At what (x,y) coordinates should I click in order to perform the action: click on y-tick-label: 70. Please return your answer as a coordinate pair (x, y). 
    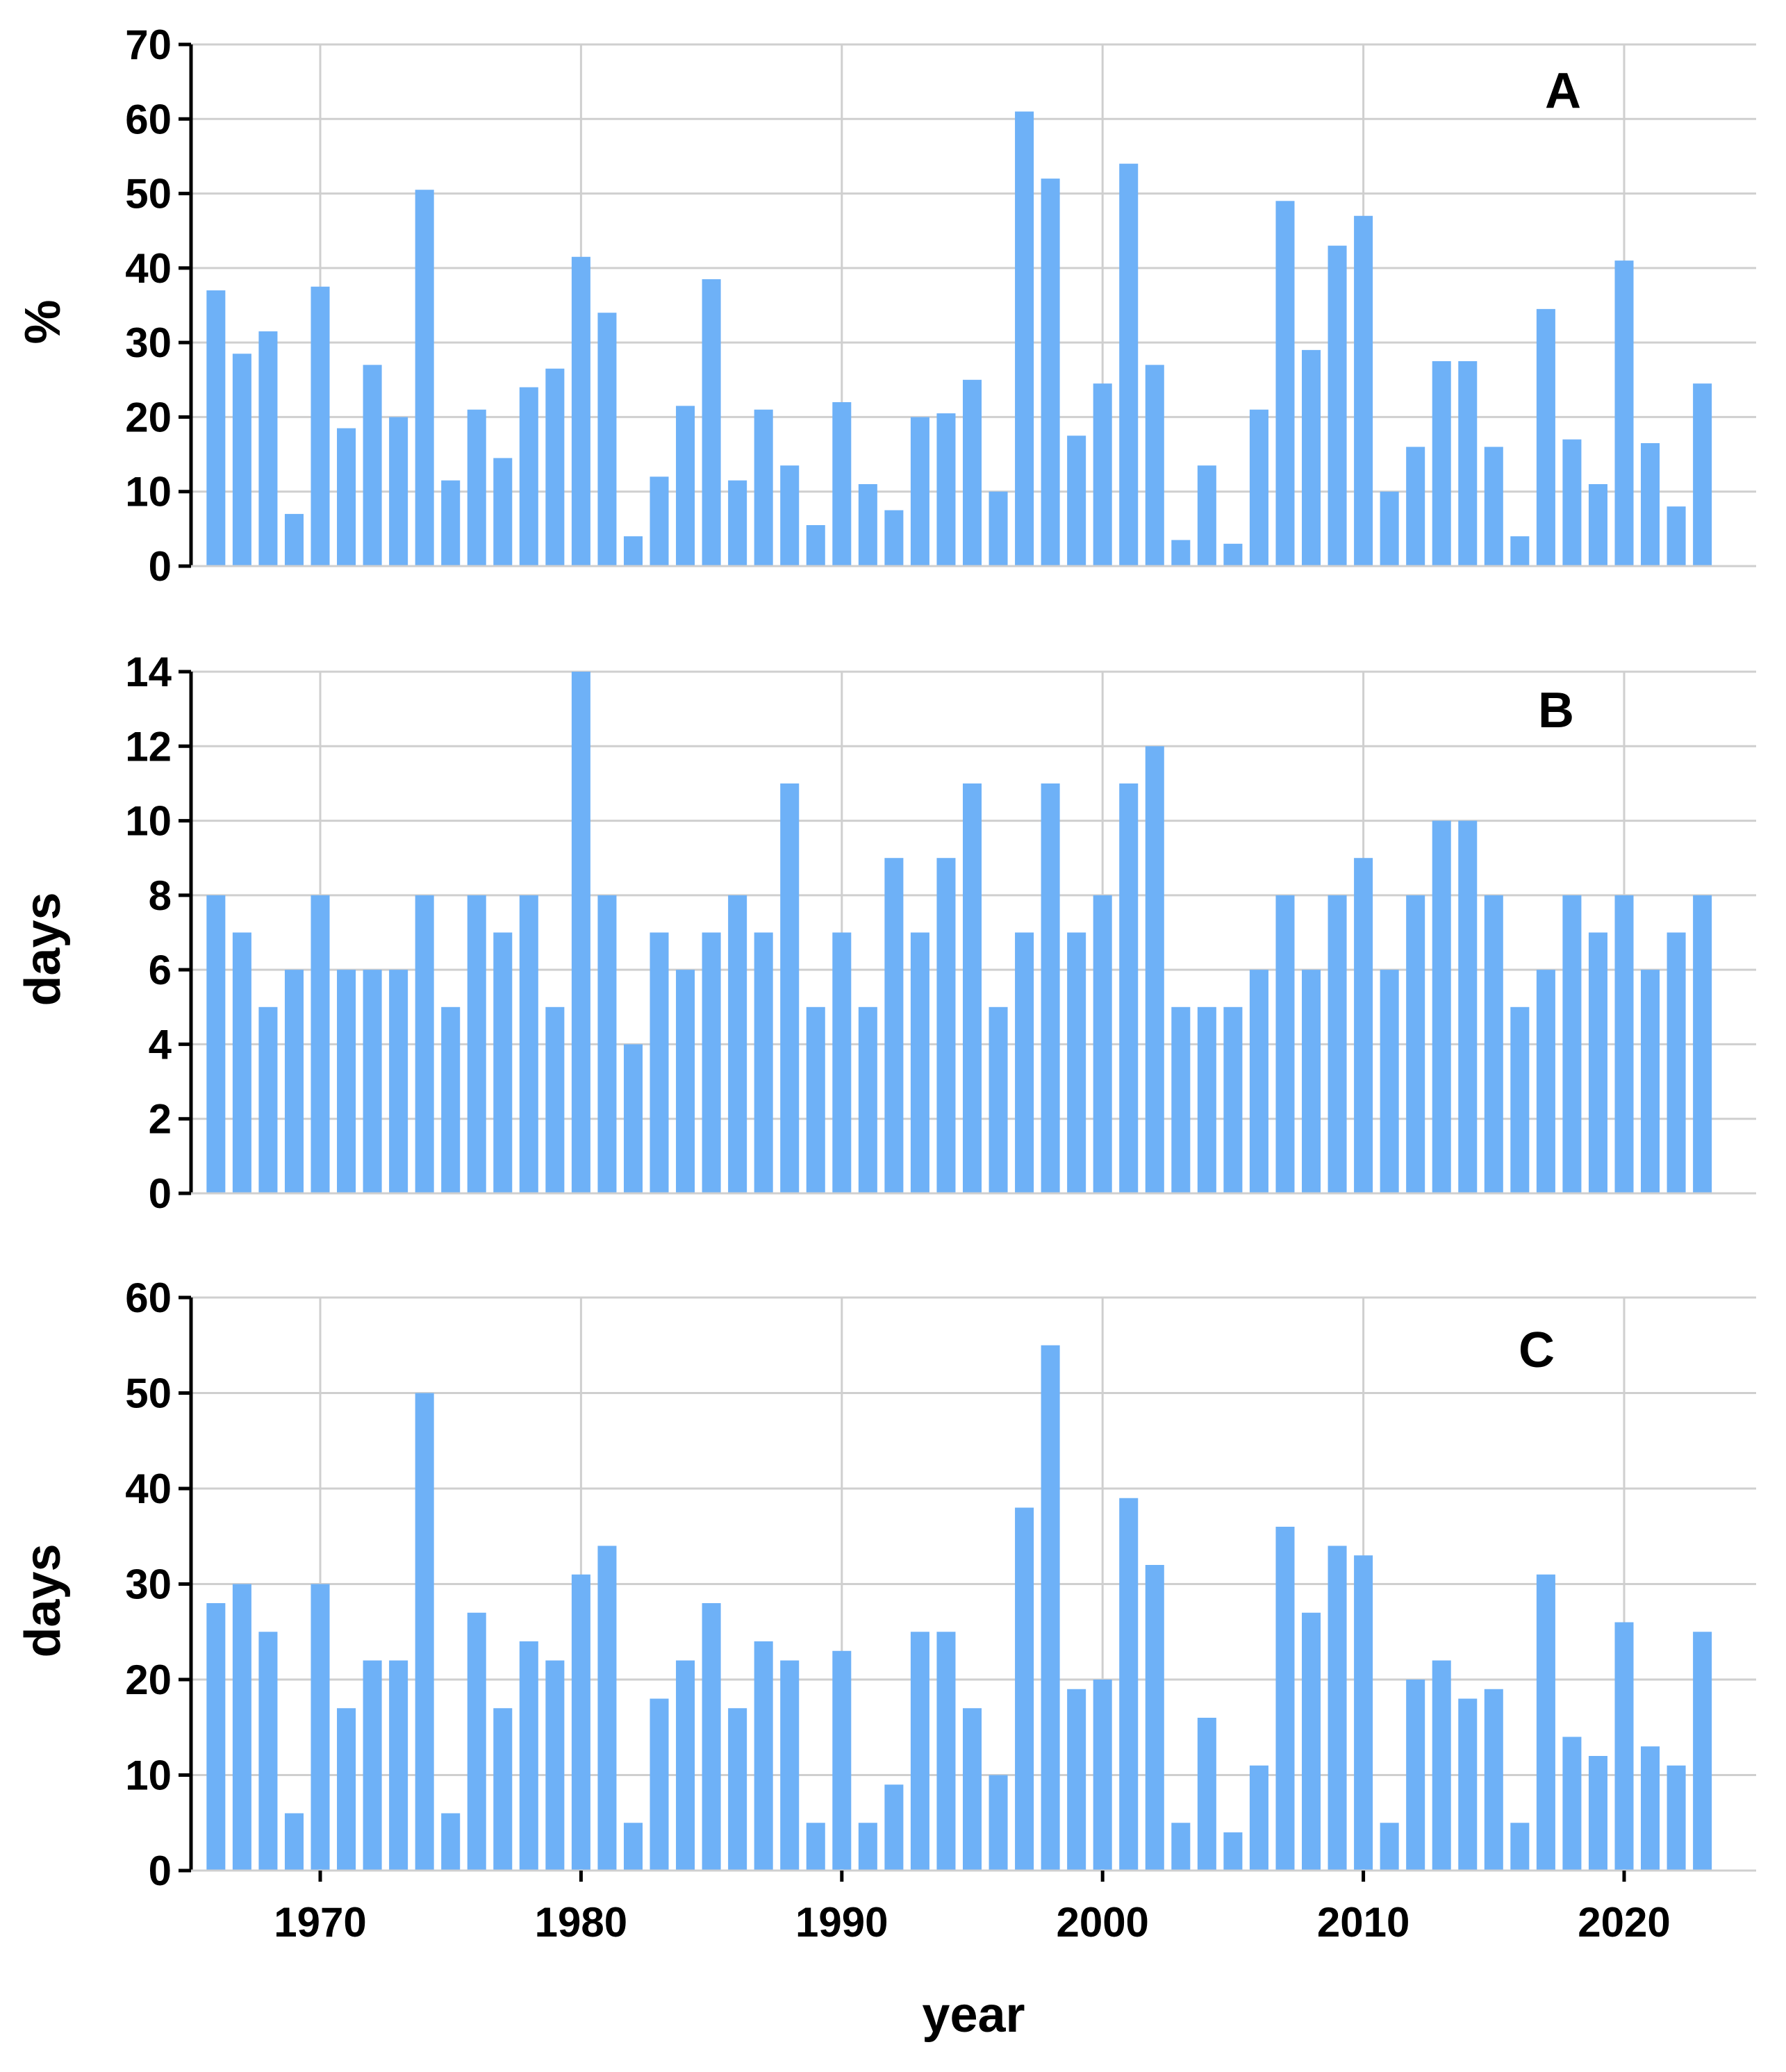
    Looking at the image, I should click on (148, 45).